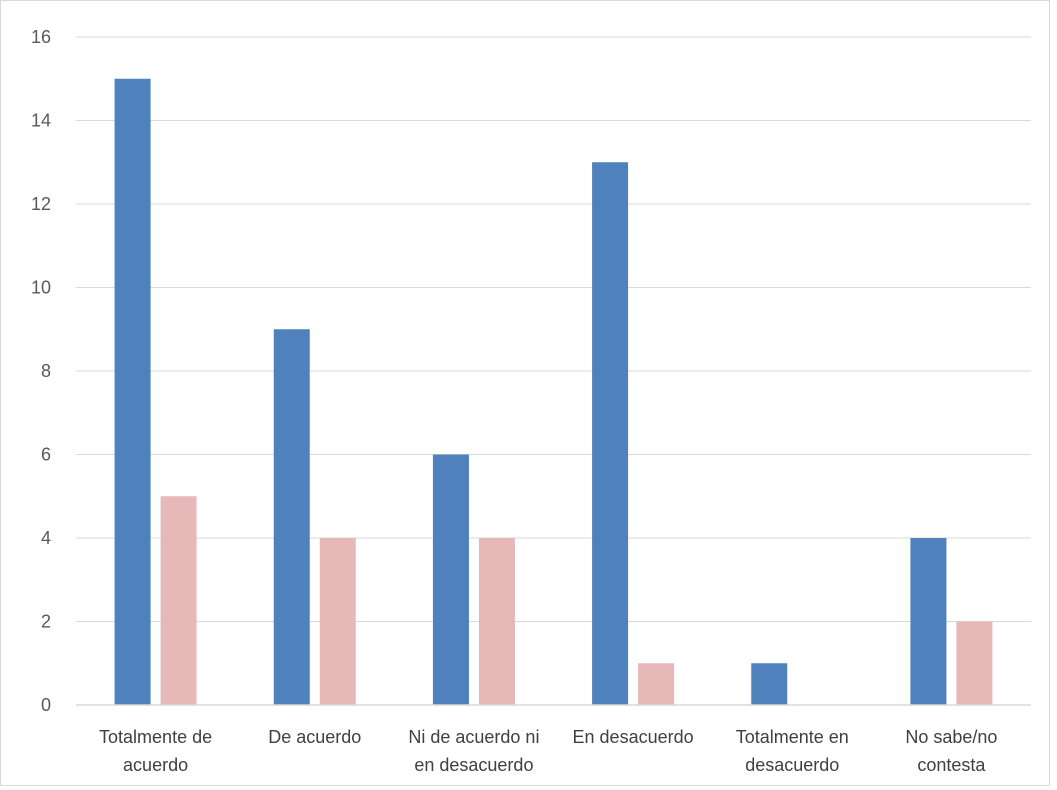  I want to click on category-label: contesta, so click(951, 765).